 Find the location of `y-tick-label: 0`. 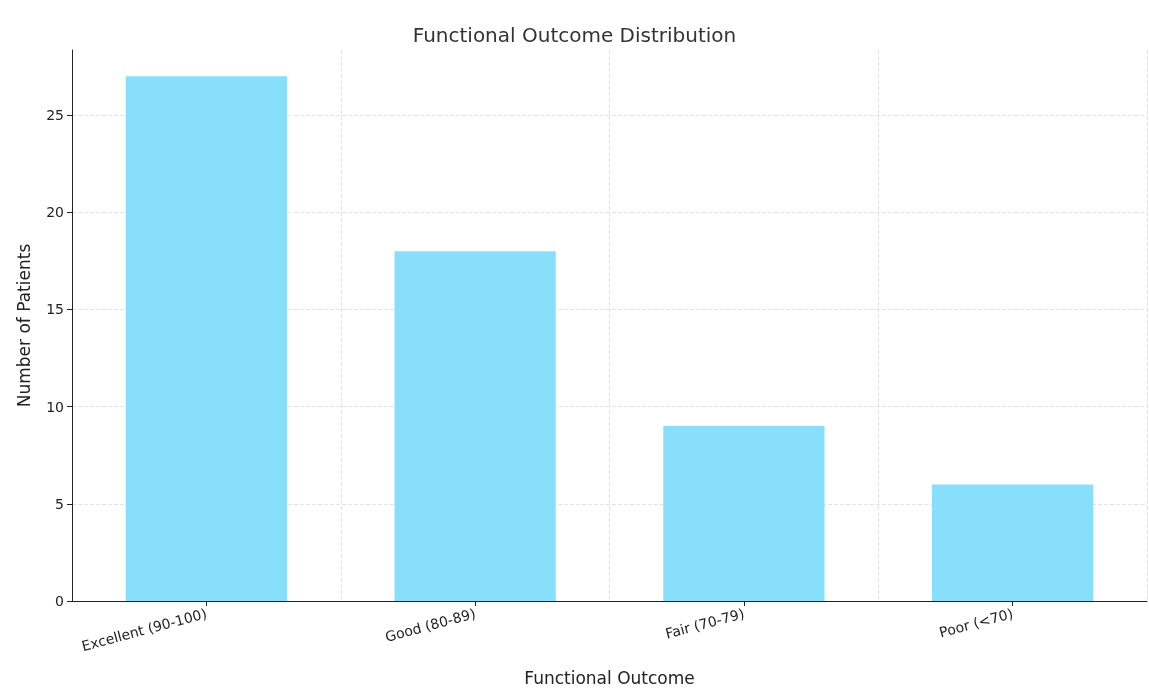

y-tick-label: 0 is located at coordinates (59, 601).